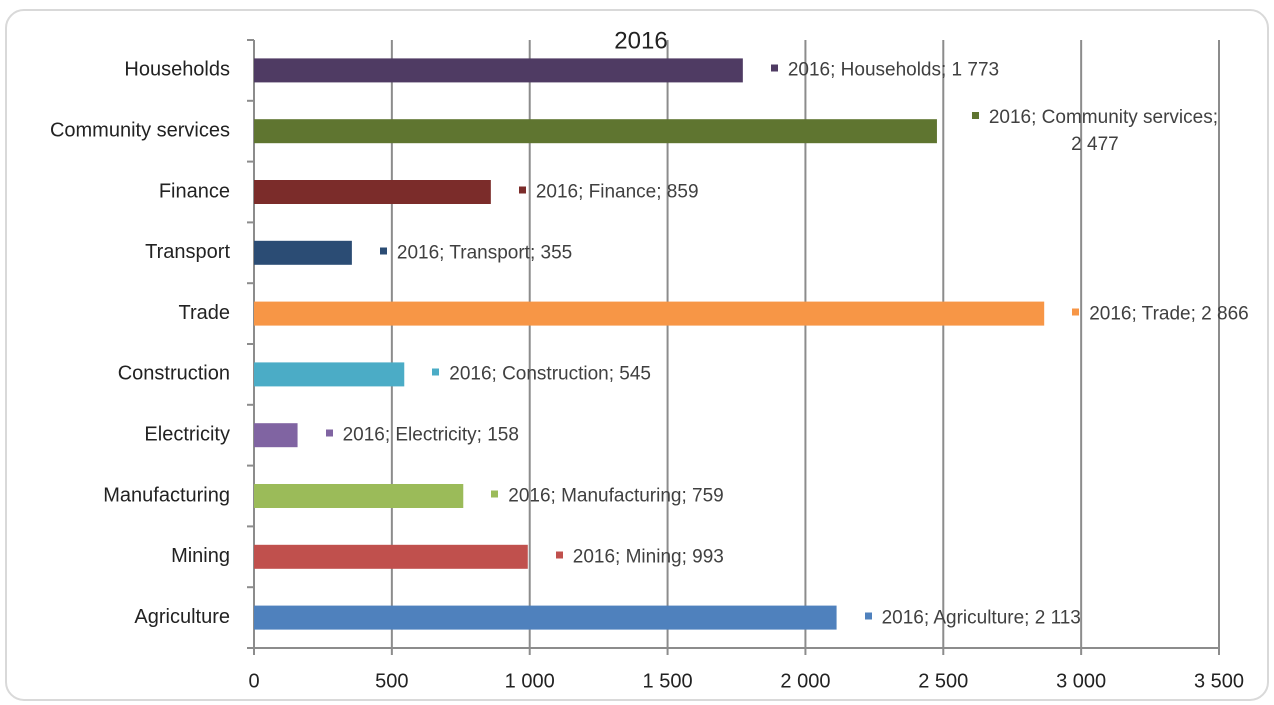  What do you see at coordinates (668, 681) in the screenshot?
I see `x-tick-label: 1 500` at bounding box center [668, 681].